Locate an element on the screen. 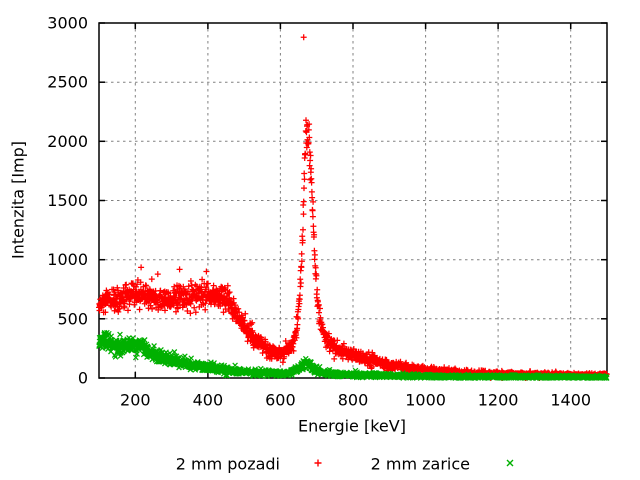  x-tick-label: 800 is located at coordinates (353, 400).